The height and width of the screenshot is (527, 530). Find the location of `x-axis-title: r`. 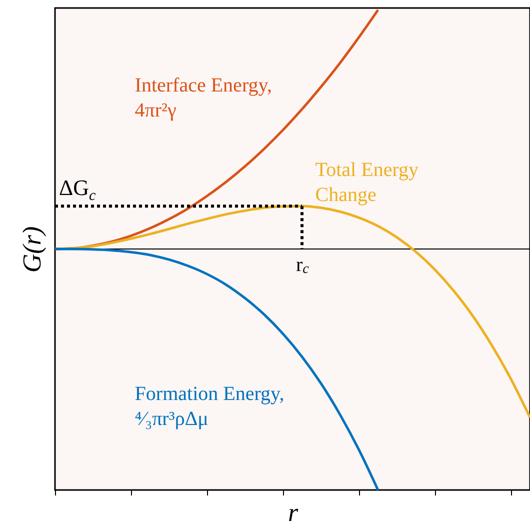

x-axis-title: r is located at coordinates (293, 512).